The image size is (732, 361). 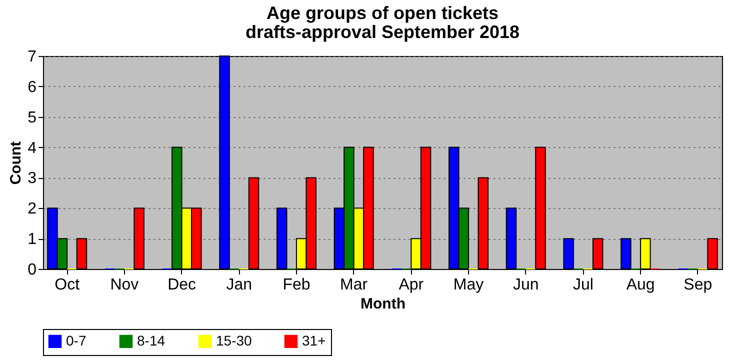 What do you see at coordinates (67, 285) in the screenshot?
I see `x-tick-label: Oct` at bounding box center [67, 285].